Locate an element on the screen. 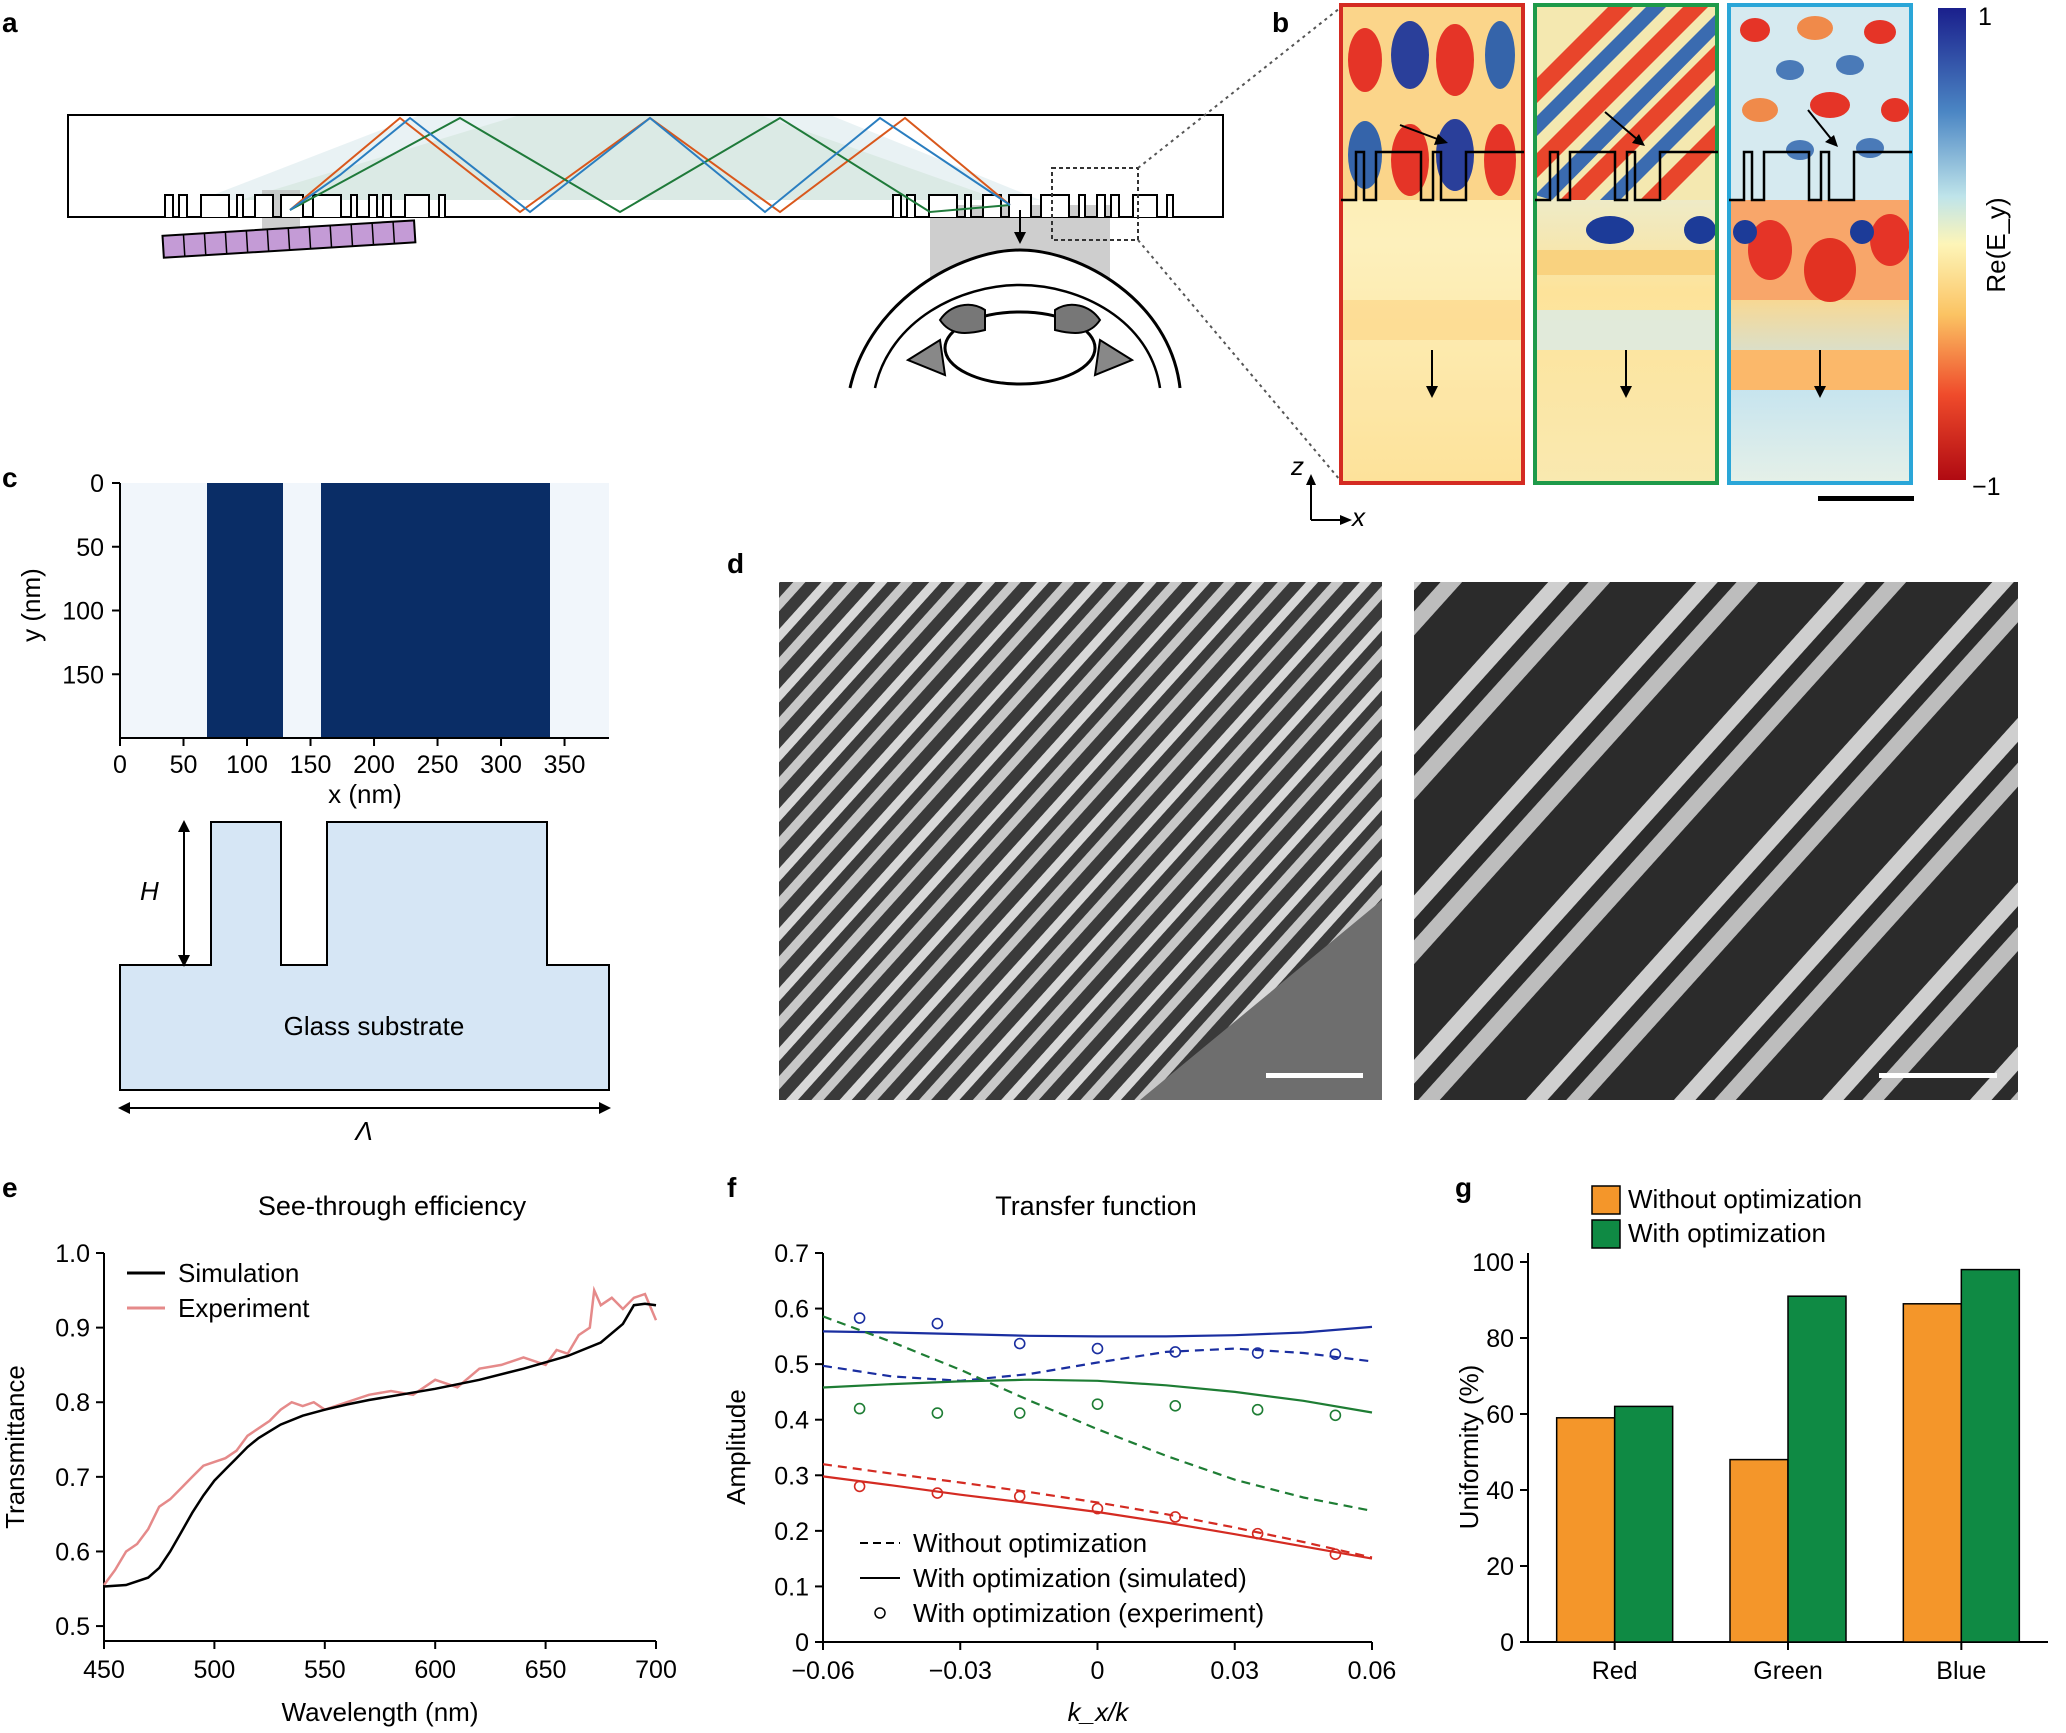 Image resolution: width=2066 pixels, height=1733 pixels. y-tick-label: 0.6 is located at coordinates (791, 1310).